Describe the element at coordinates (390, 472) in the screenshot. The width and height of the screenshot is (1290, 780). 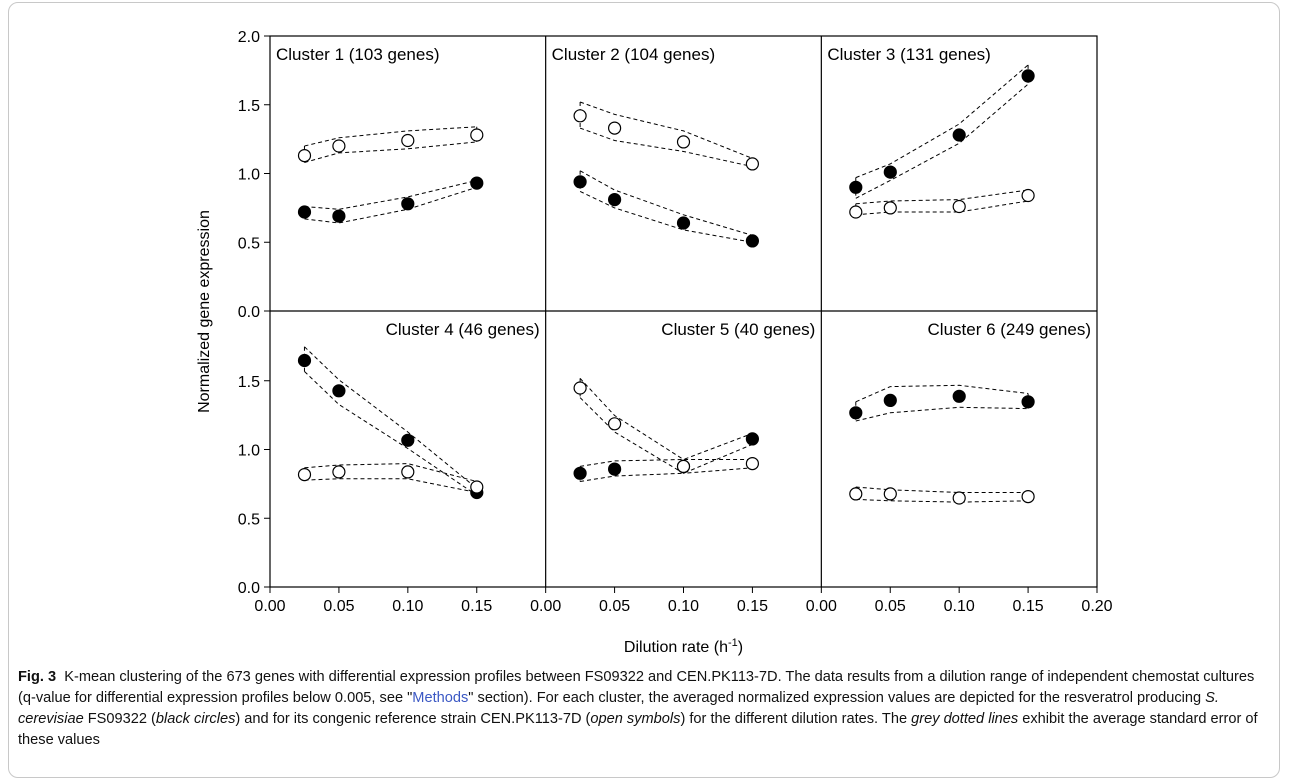
I see `error-band-upper-c4-s2` at that location.